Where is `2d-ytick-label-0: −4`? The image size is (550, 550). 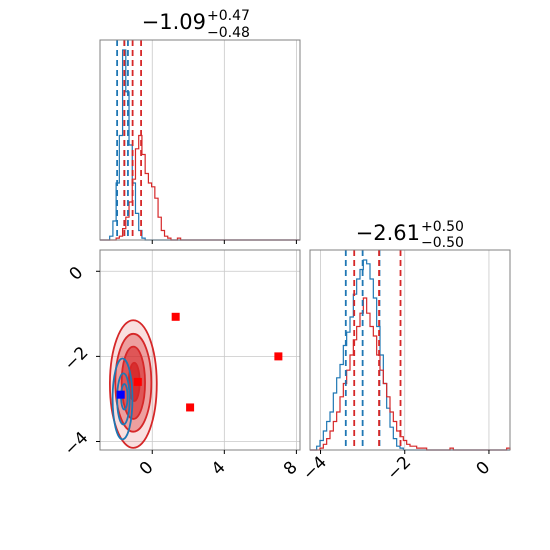 2d-ytick-label-0: −4 is located at coordinates (77, 444).